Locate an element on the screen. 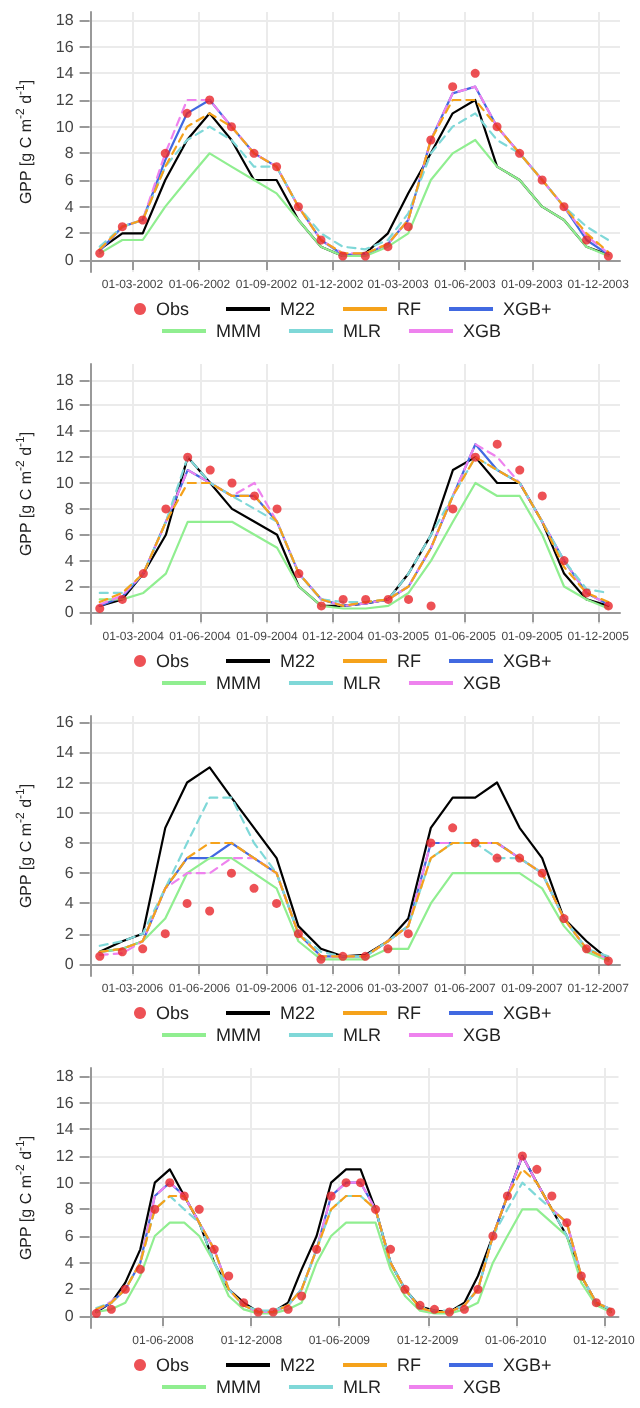 This screenshot has width=640, height=1408. legend-label: MLR is located at coordinates (362, 1387).